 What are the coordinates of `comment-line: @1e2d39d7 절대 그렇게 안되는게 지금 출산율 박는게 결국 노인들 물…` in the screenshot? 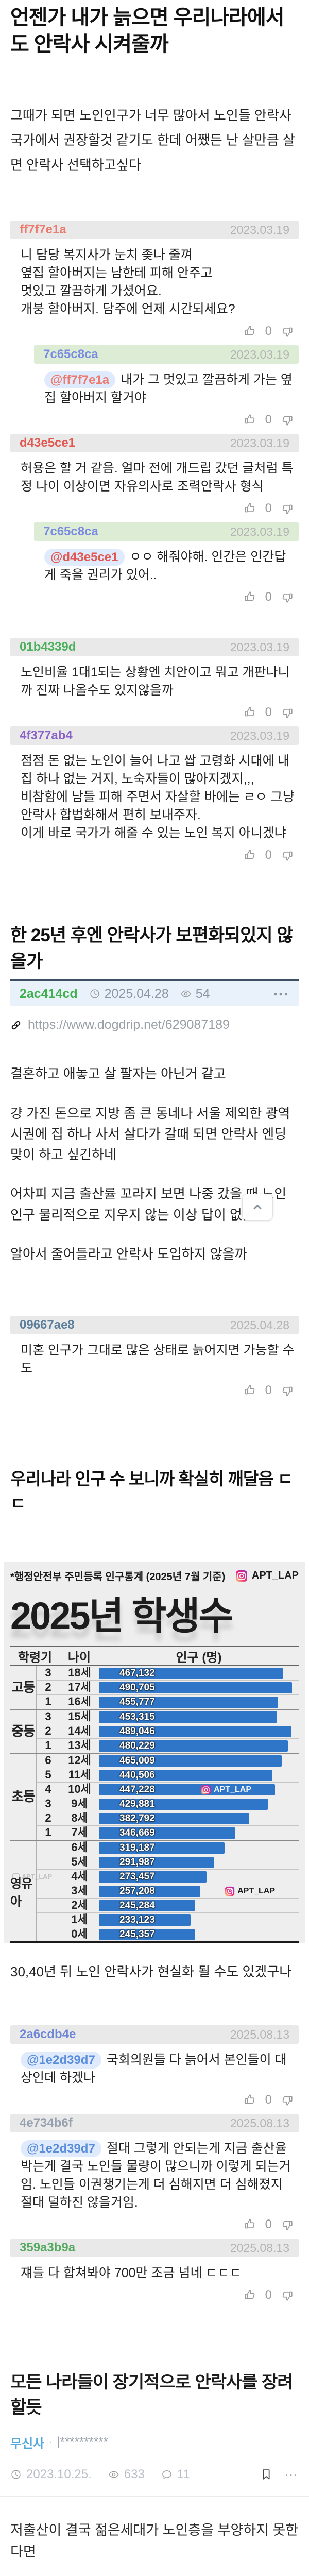 It's located at (158, 2176).